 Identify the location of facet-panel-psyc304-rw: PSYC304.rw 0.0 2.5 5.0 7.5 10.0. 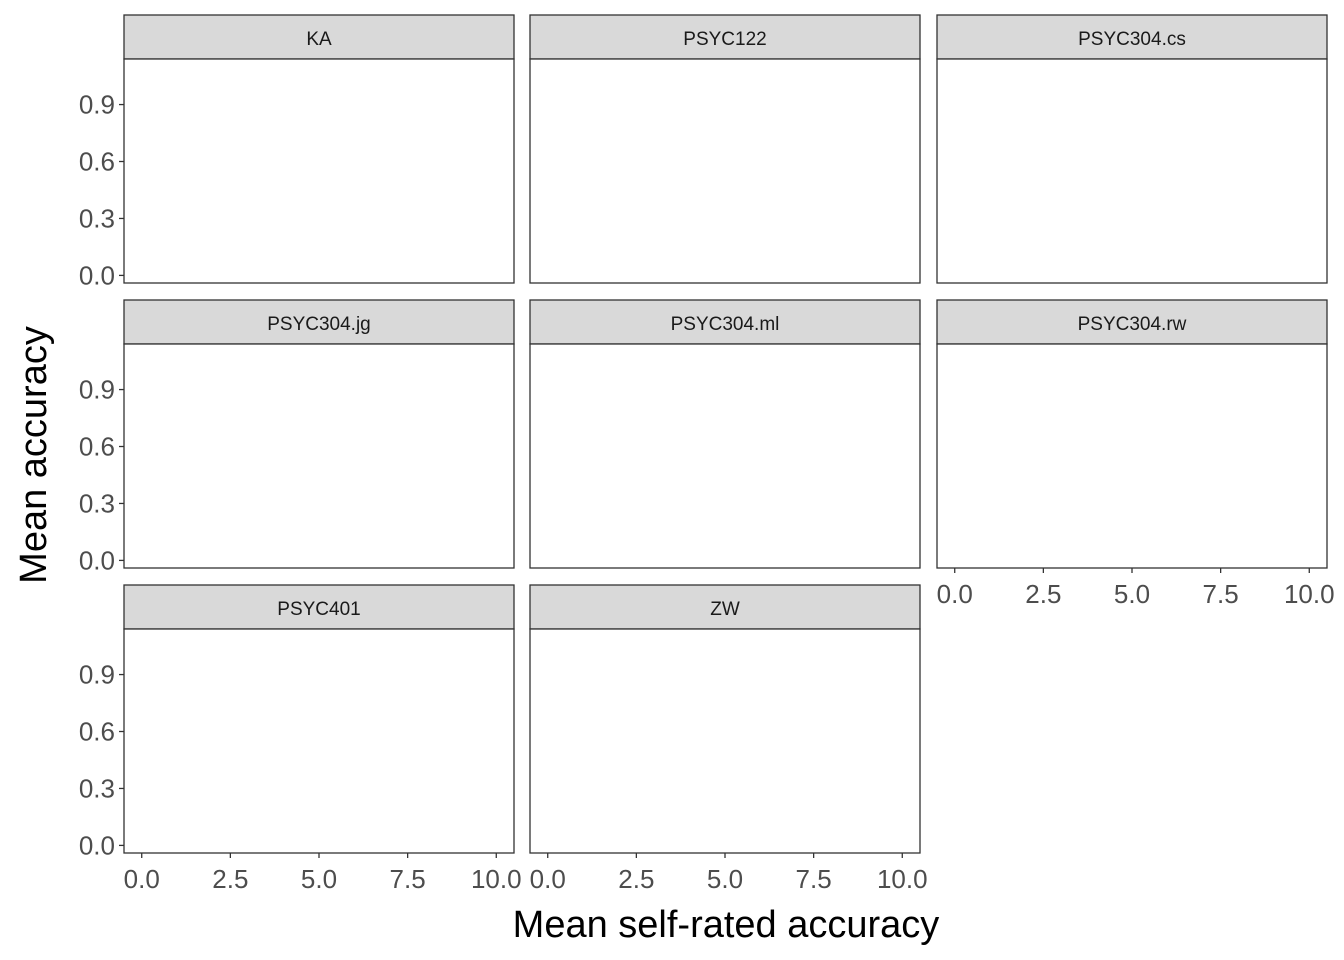
(1135, 454).